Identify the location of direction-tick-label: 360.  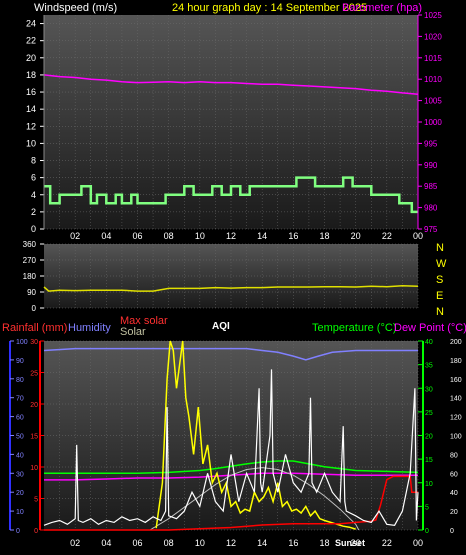
(30, 244).